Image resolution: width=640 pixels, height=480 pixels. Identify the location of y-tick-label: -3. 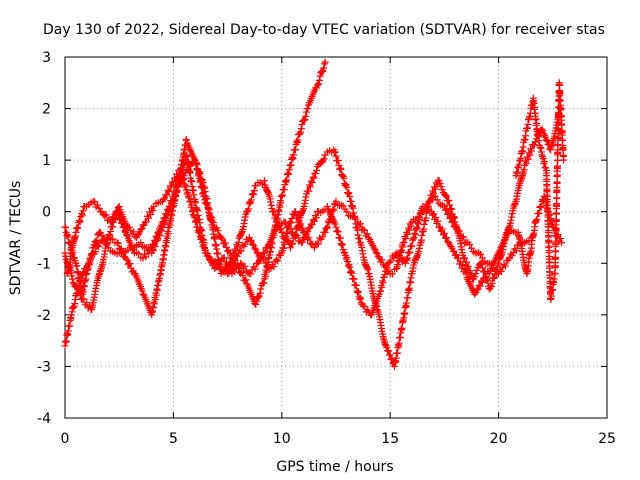
(44, 367).